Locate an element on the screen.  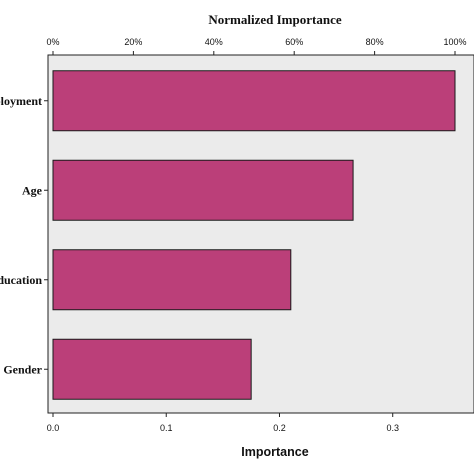
bottom-axis-title: Importance is located at coordinates (274, 452).